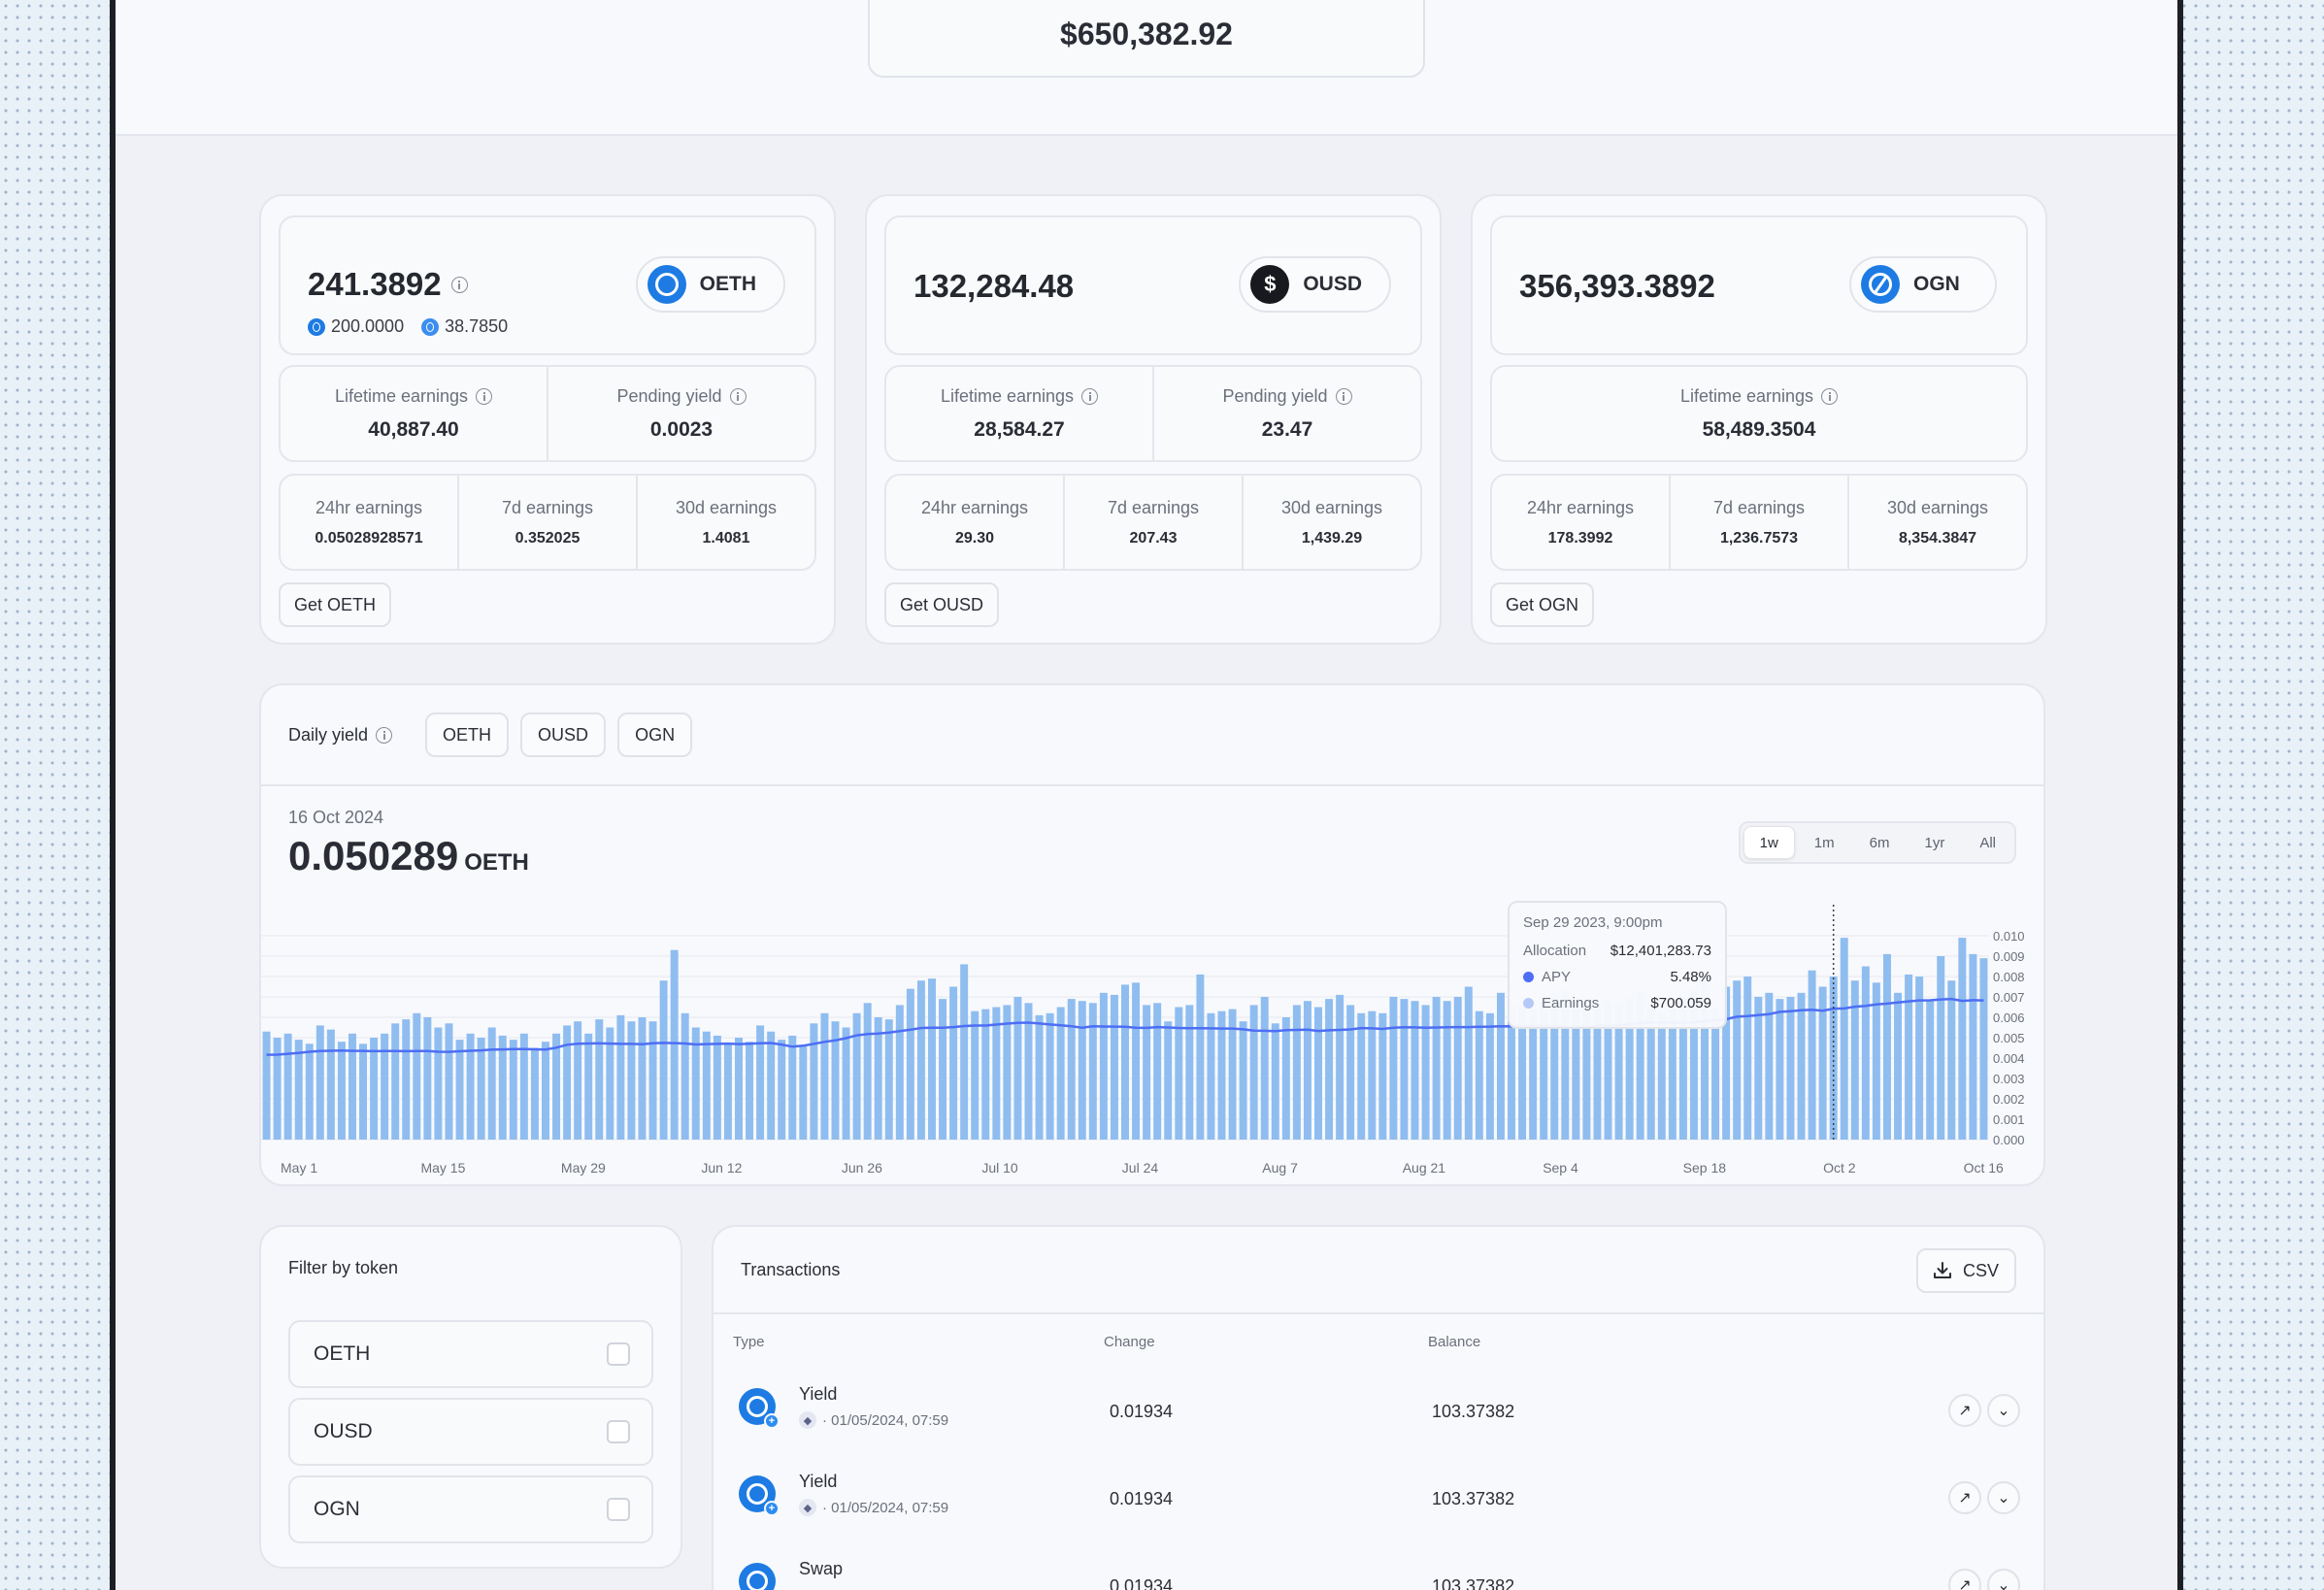 This screenshot has width=2324, height=1590. I want to click on filter-oeth-button: OETH, so click(467, 734).